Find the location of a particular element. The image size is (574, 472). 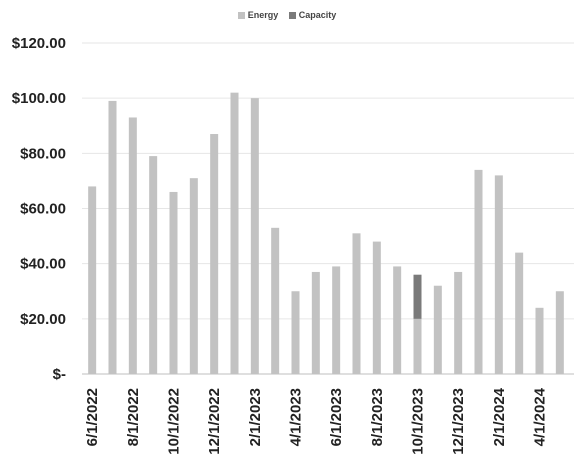

legend-item-energy: Energy is located at coordinates (258, 15).